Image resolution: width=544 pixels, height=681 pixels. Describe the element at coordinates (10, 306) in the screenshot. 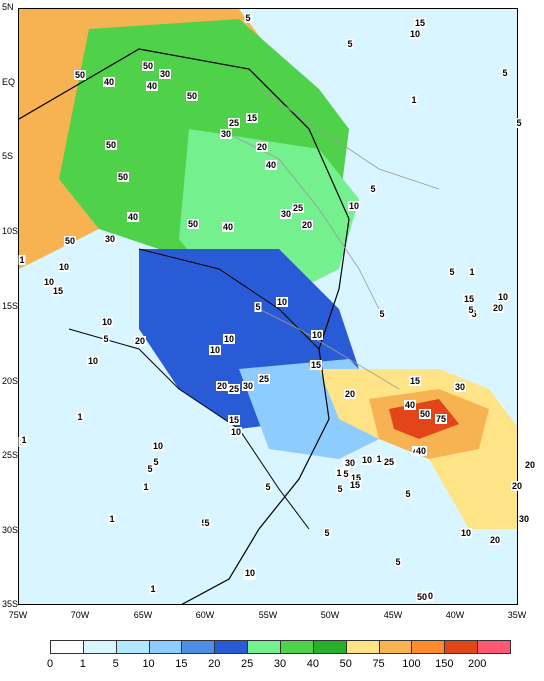

I see `lat-tick: 15S` at that location.